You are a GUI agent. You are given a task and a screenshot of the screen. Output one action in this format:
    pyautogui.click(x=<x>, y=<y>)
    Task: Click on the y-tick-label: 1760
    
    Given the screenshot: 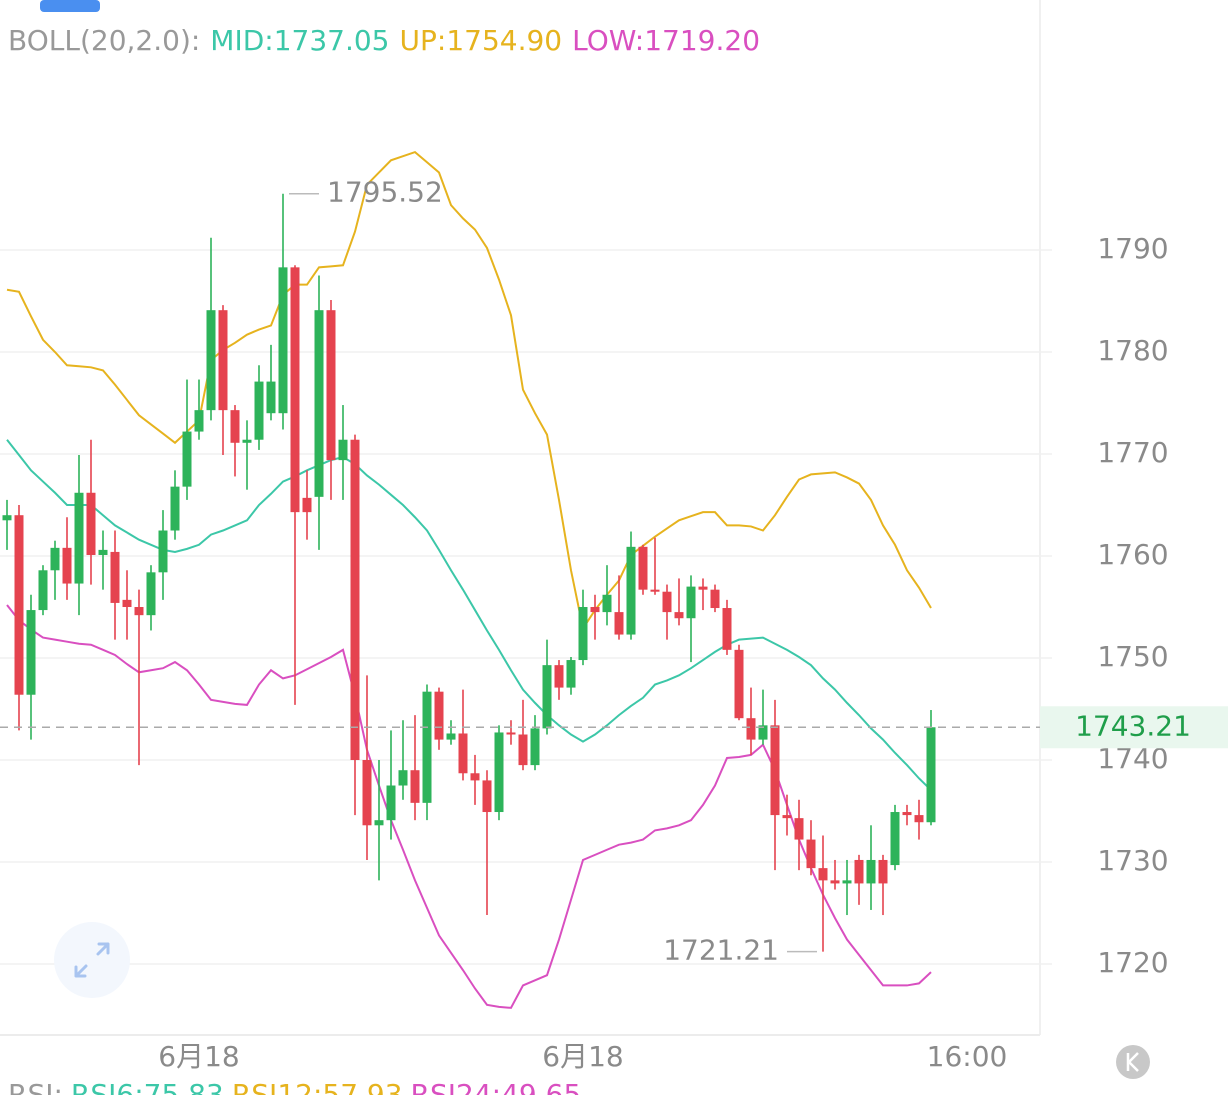 What is the action you would take?
    pyautogui.click(x=1132, y=554)
    